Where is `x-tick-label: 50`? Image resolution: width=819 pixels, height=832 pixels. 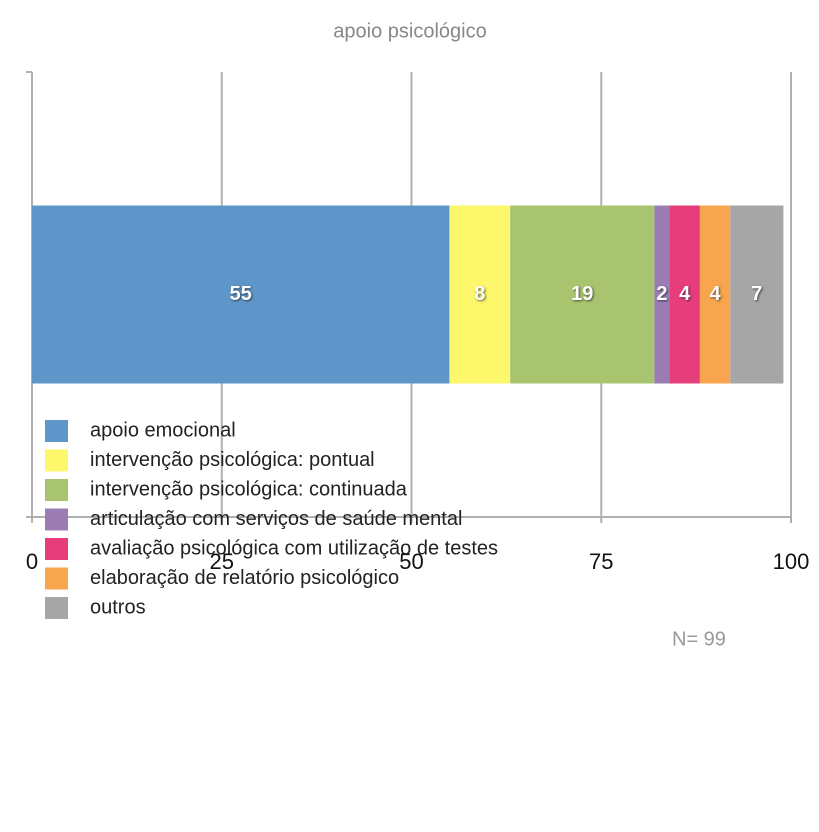 x-tick-label: 50 is located at coordinates (411, 561).